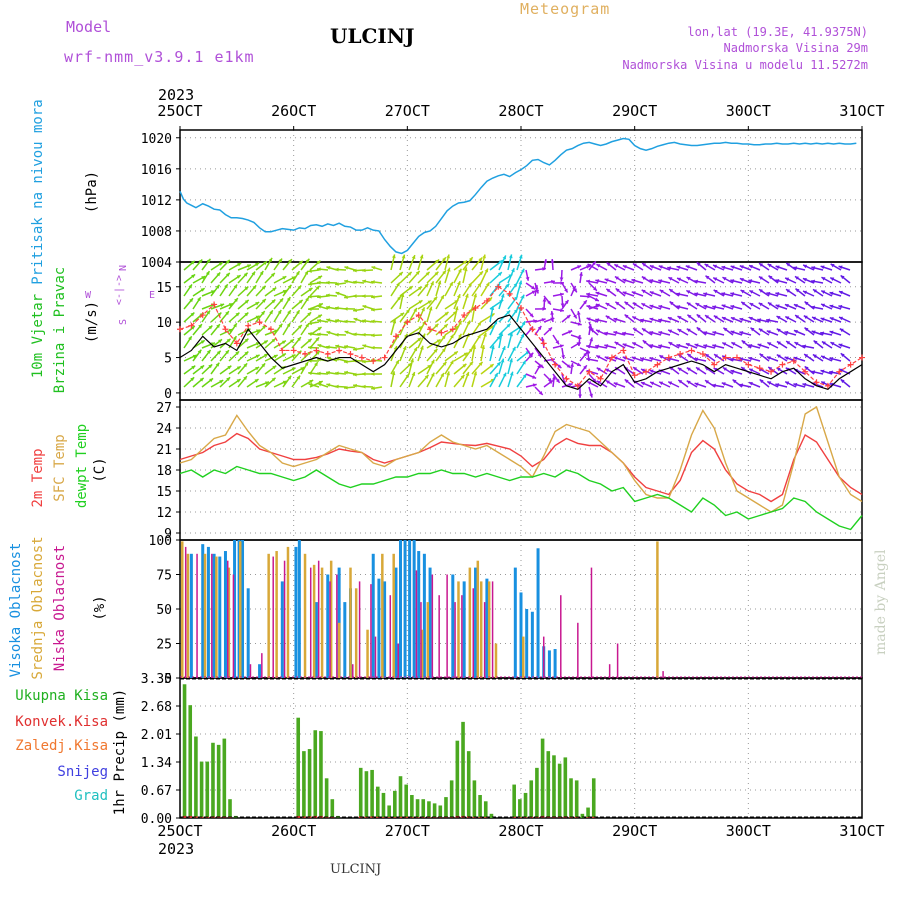  Describe the element at coordinates (92, 322) in the screenshot. I see `wind-unit: (m/s)` at that location.